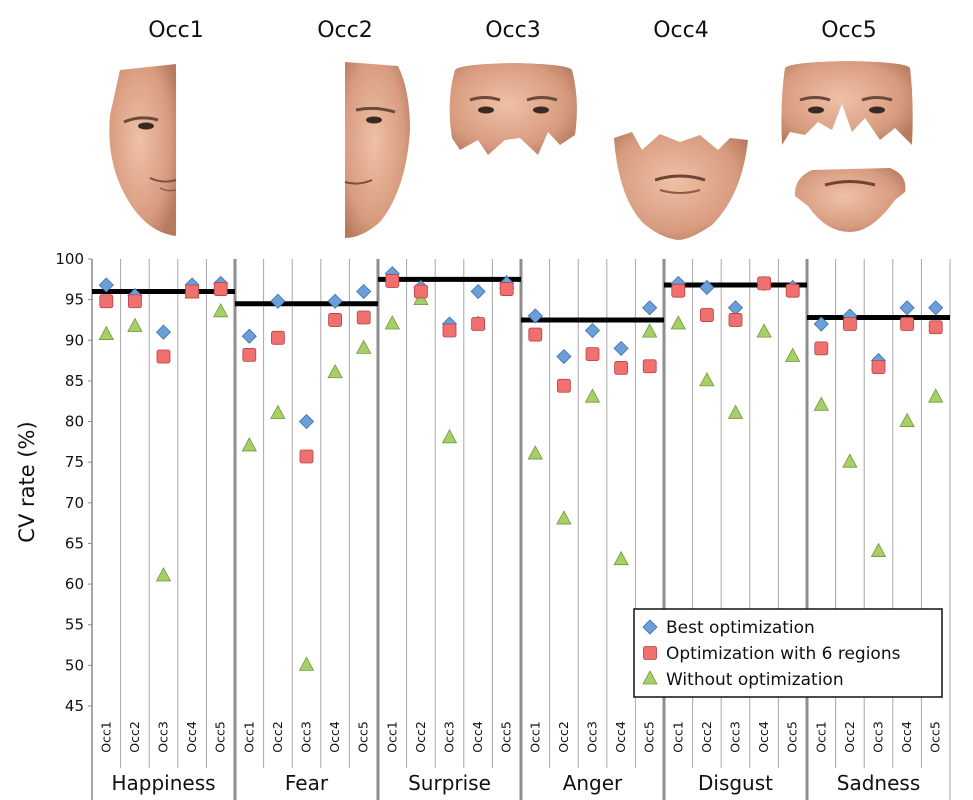 The image size is (973, 800). I want to click on triangle-marker-disgust-occ3, so click(735, 411).